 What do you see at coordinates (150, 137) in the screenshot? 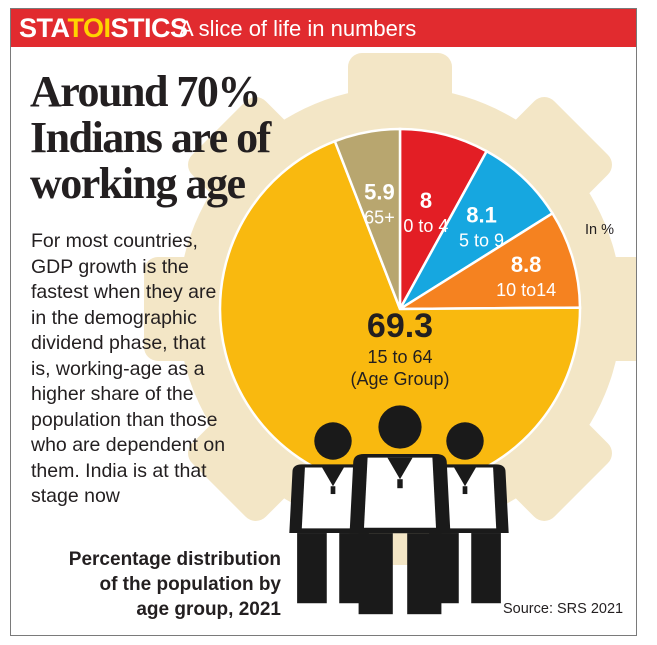
I see `headline-line: Indians are of` at bounding box center [150, 137].